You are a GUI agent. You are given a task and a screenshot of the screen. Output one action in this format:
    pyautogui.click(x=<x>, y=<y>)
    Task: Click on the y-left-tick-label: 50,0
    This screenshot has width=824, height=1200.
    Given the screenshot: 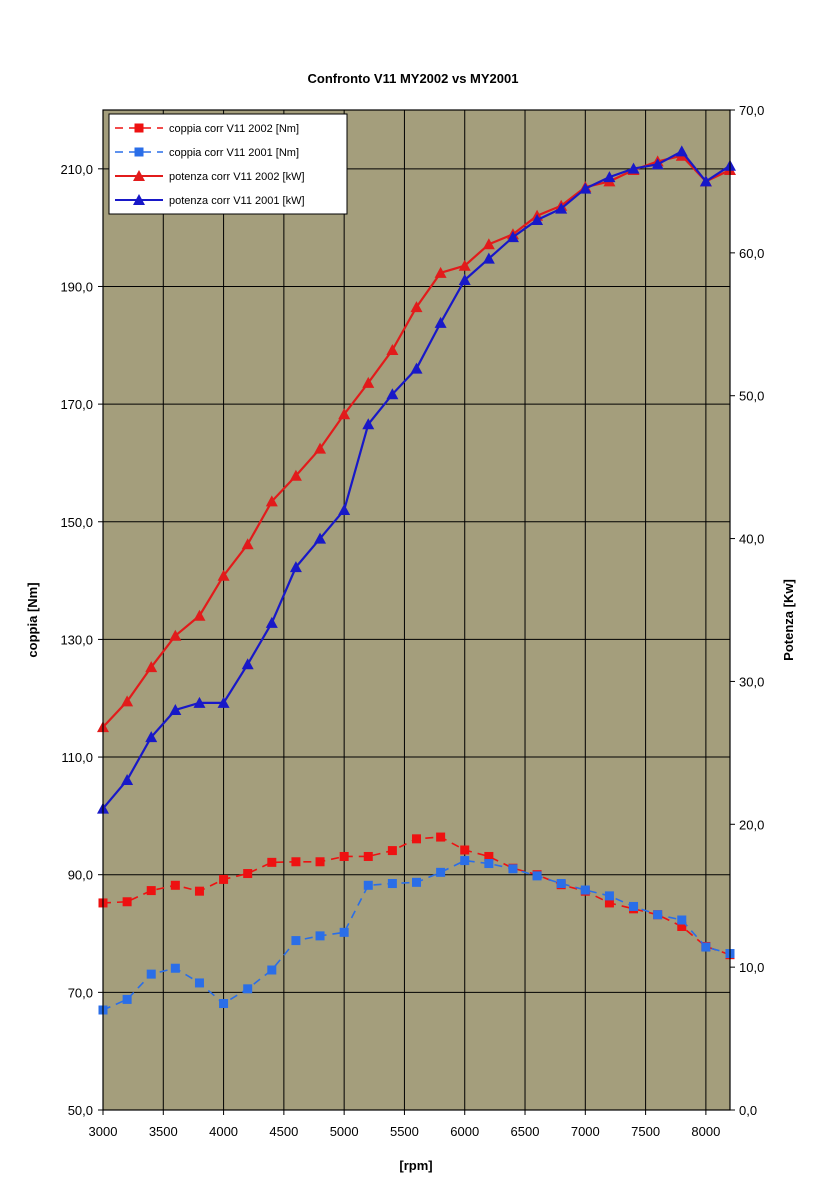 What is the action you would take?
    pyautogui.click(x=80, y=1110)
    